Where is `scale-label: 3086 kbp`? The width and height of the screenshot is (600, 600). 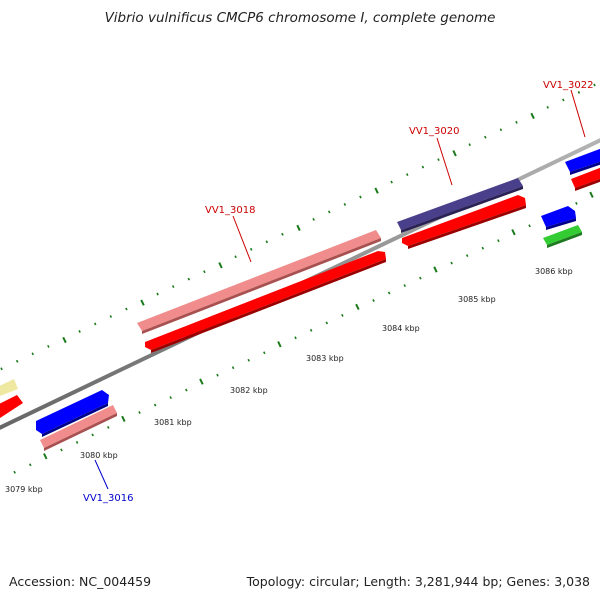
scale-label: 3086 kbp is located at coordinates (554, 271).